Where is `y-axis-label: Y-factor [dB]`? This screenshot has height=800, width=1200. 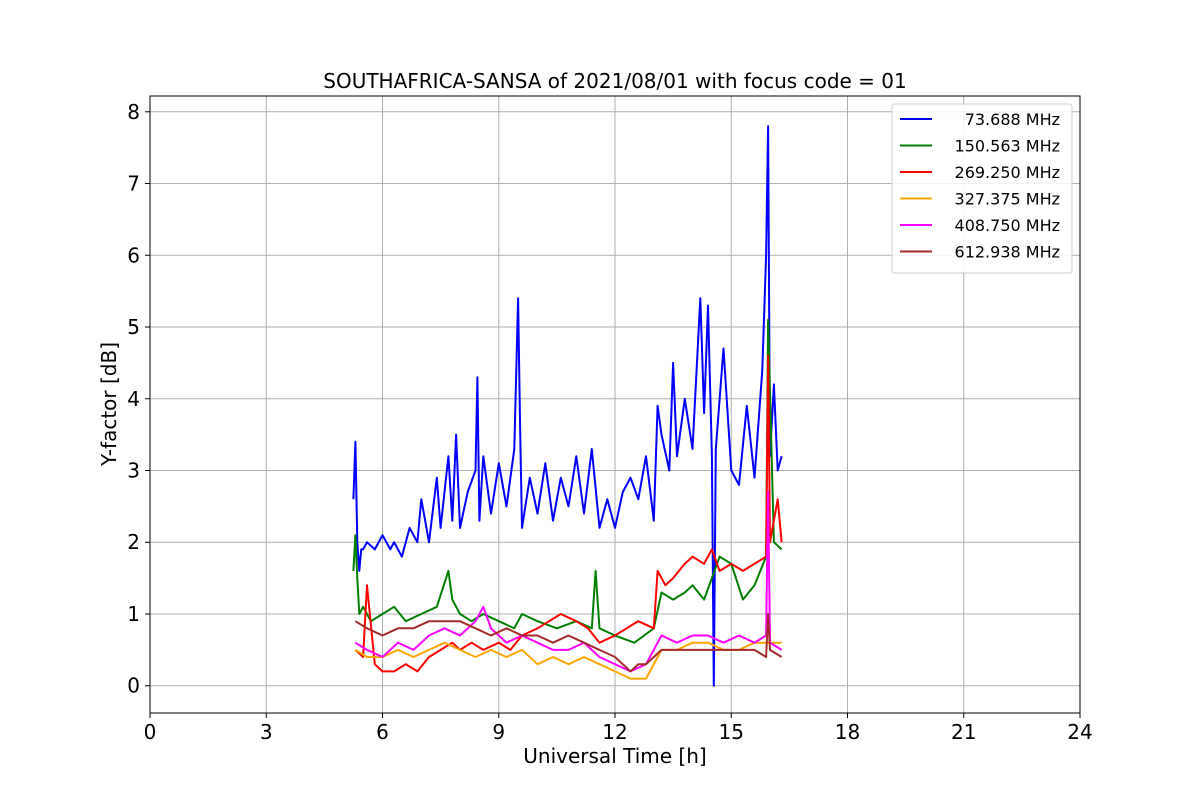
y-axis-label: Y-factor [dB] is located at coordinates (109, 404).